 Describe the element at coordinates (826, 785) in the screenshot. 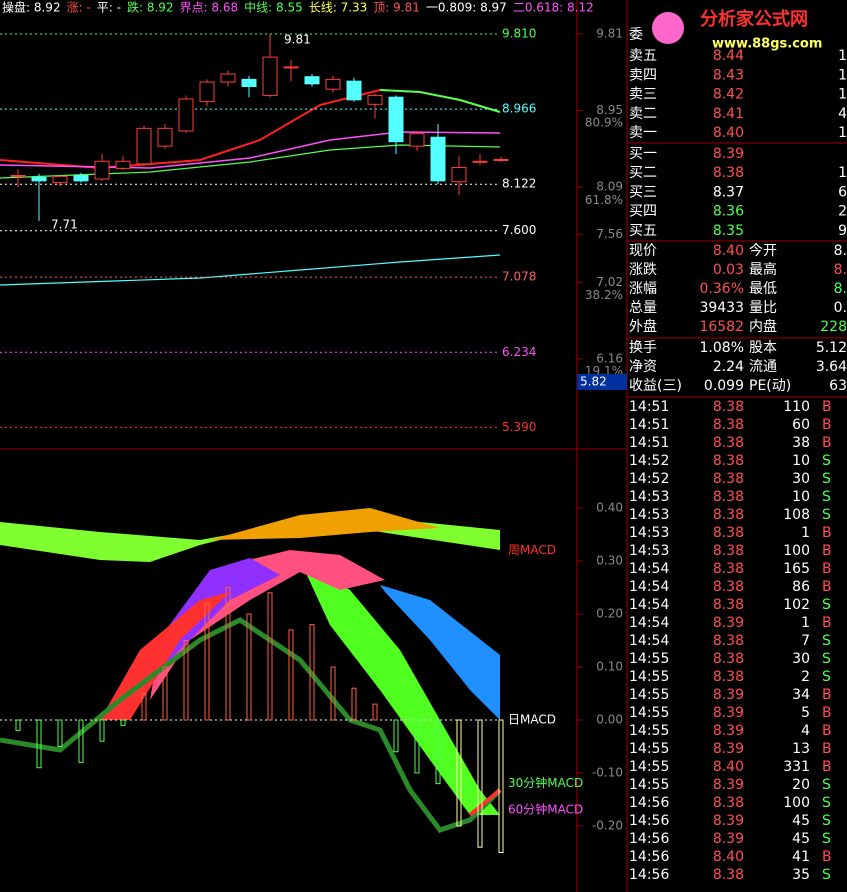

I see `tick-side: S` at that location.